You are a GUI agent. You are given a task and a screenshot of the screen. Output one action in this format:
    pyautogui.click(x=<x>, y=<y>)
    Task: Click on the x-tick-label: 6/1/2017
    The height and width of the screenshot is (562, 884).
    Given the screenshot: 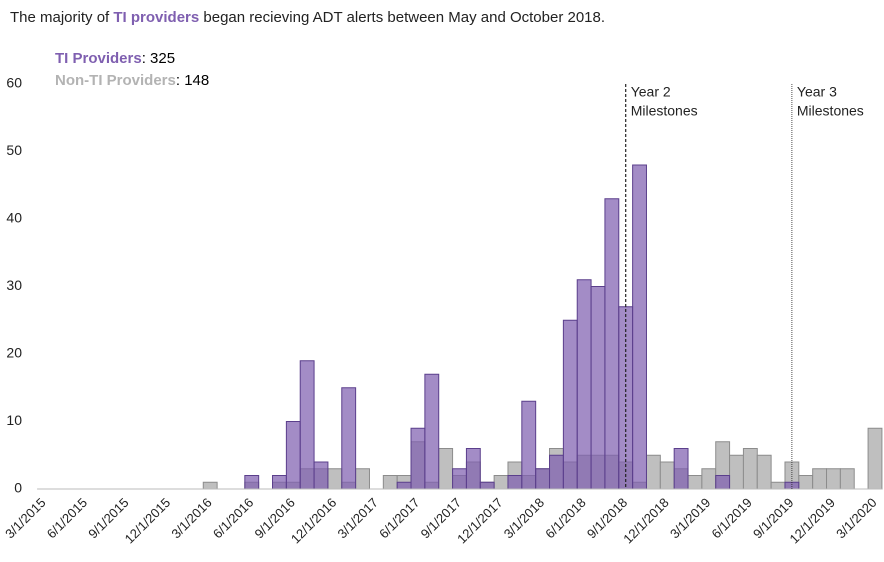 What is the action you would take?
    pyautogui.click(x=399, y=518)
    